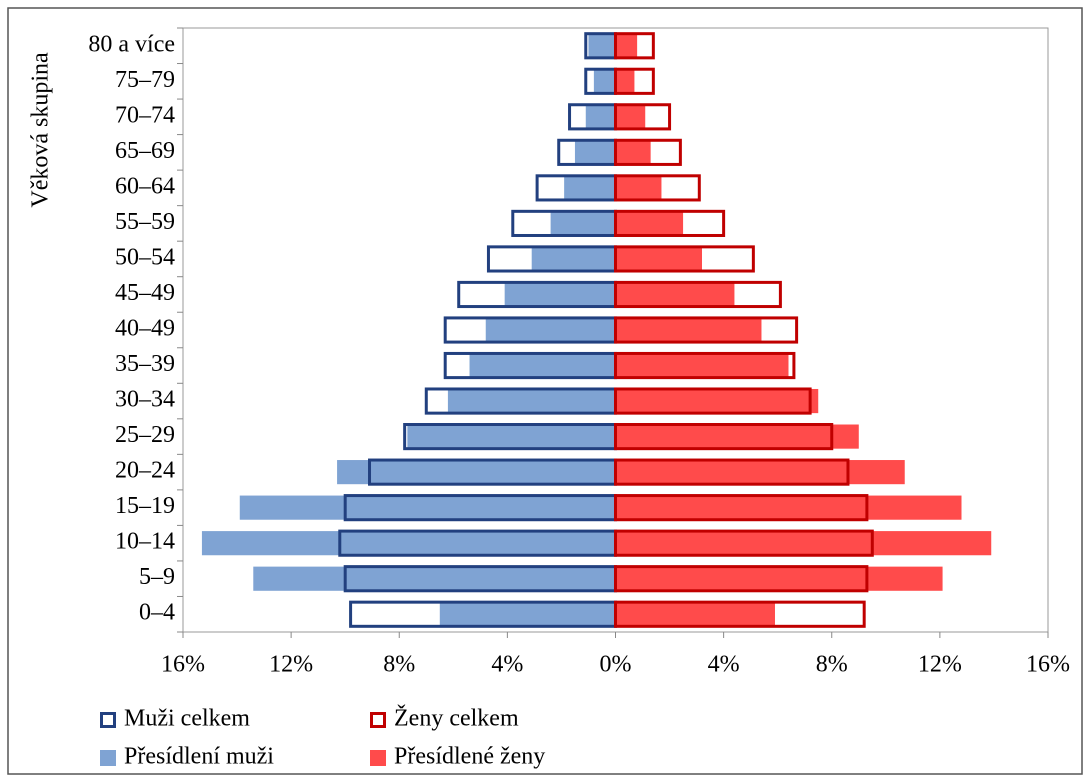  Describe the element at coordinates (145, 257) in the screenshot. I see `y-tick-label: 50–54` at that location.